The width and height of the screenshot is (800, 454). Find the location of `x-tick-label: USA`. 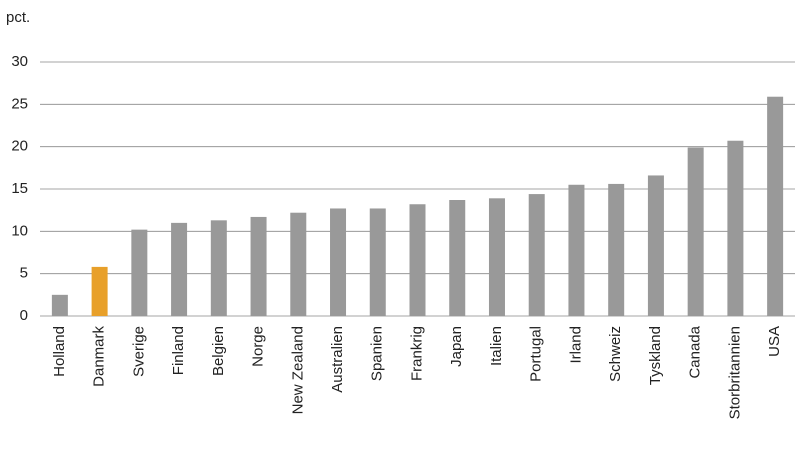

x-tick-label: USA is located at coordinates (774, 341).